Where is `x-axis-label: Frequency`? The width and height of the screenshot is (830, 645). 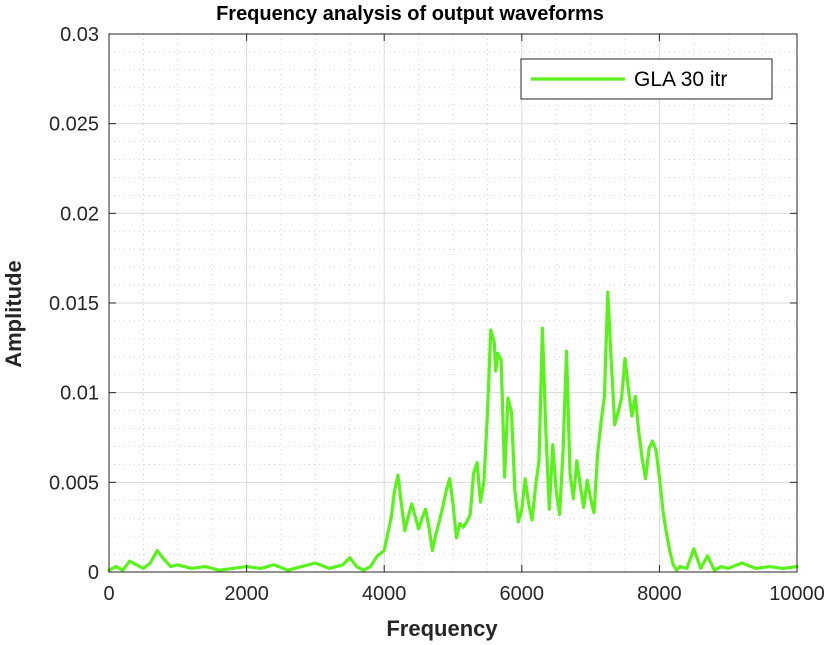 x-axis-label: Frequency is located at coordinates (442, 628).